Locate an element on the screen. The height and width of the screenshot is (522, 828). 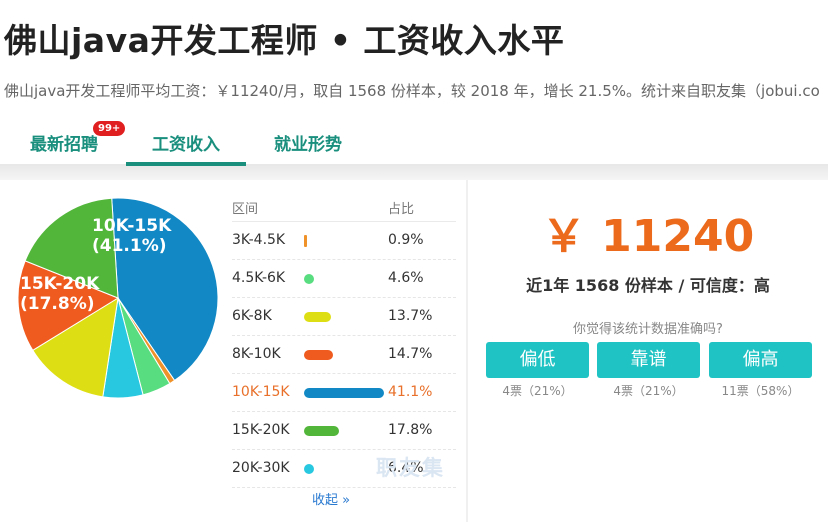
salary-pie-chart is located at coordinates (118, 298).